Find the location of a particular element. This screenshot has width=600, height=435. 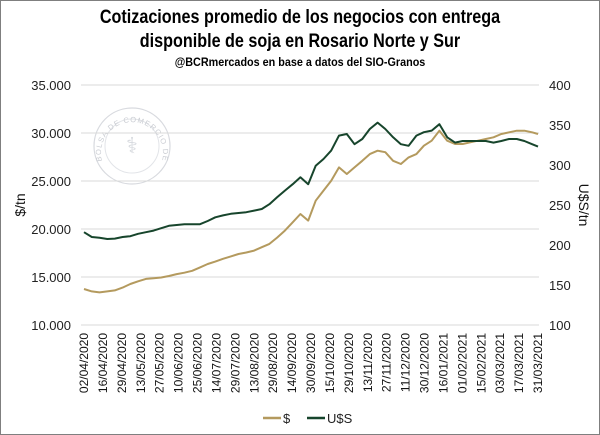

x-tick-label: 13/08/2020 is located at coordinates (254, 363).